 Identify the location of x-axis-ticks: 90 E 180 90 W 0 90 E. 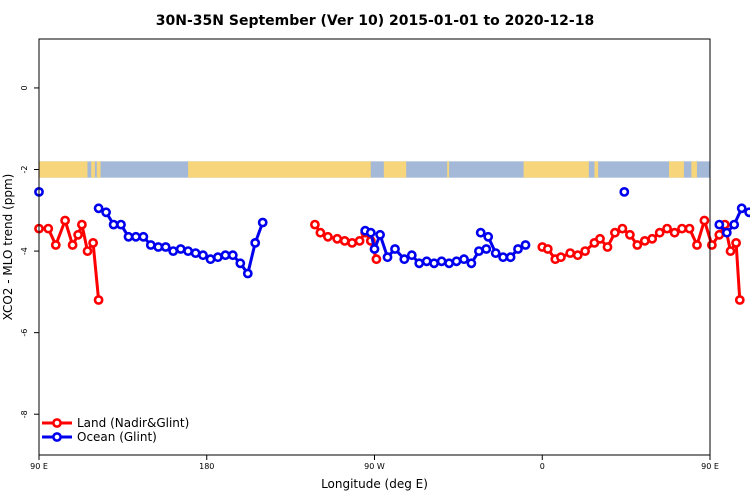
(374, 463).